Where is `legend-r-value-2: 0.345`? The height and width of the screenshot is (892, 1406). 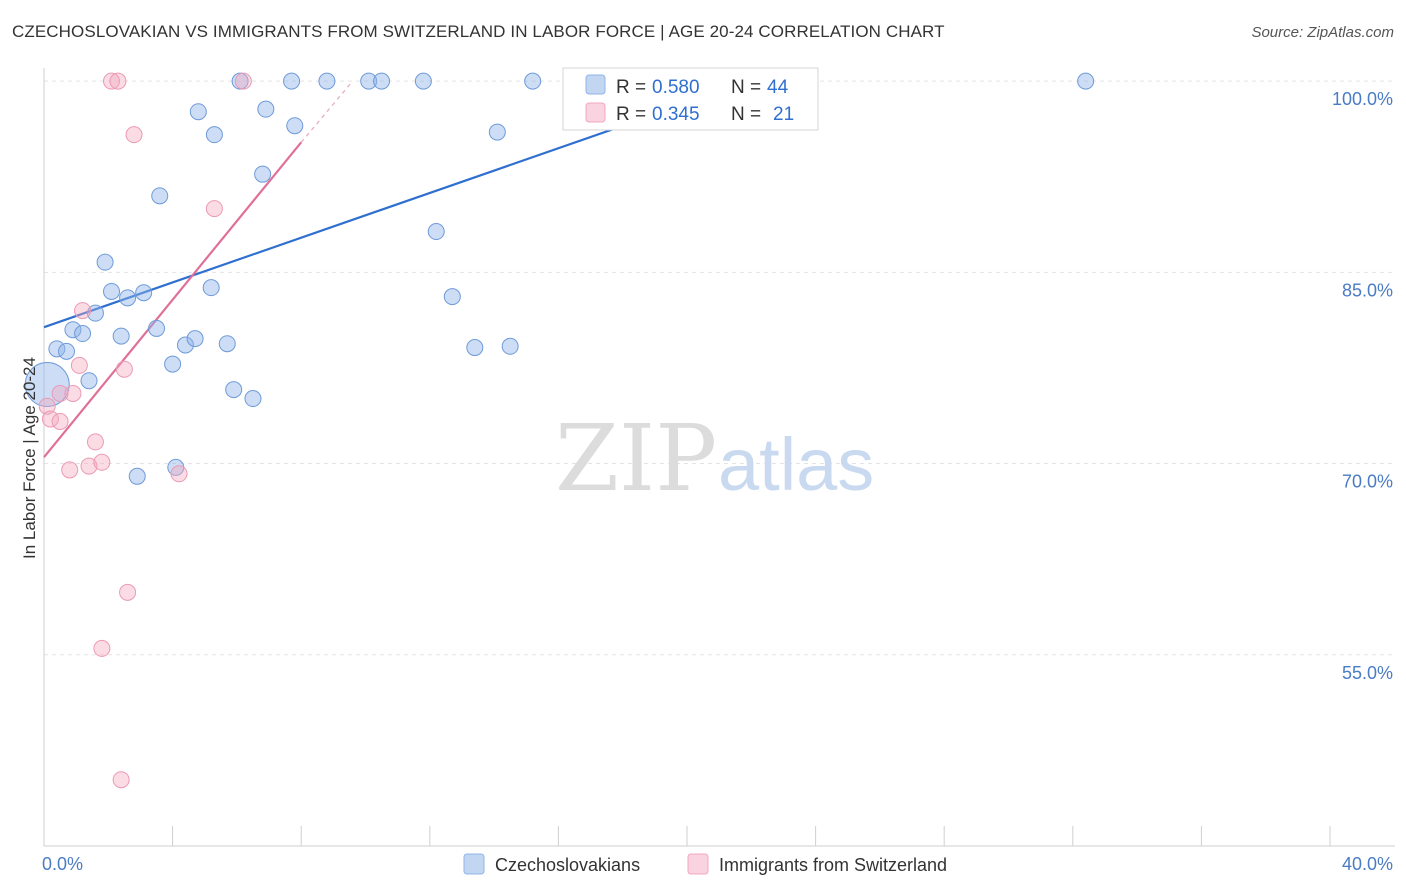
legend-r-value-2: 0.345 is located at coordinates (676, 114).